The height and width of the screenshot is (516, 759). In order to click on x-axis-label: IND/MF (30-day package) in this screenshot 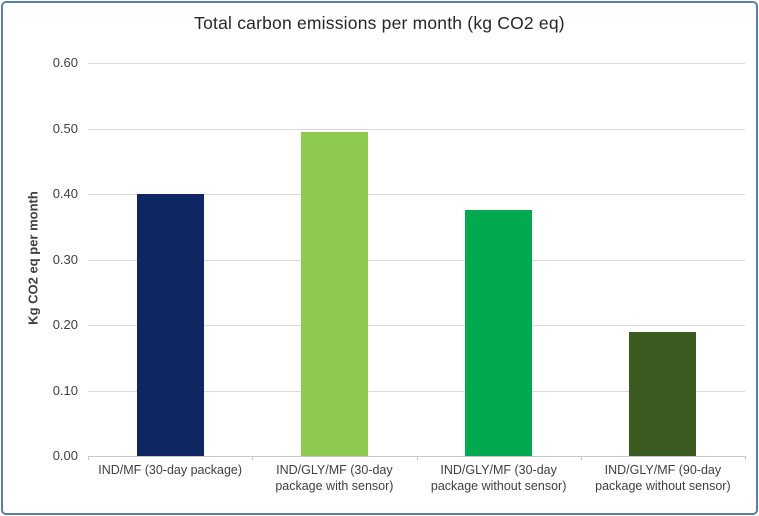, I will do `click(170, 470)`.